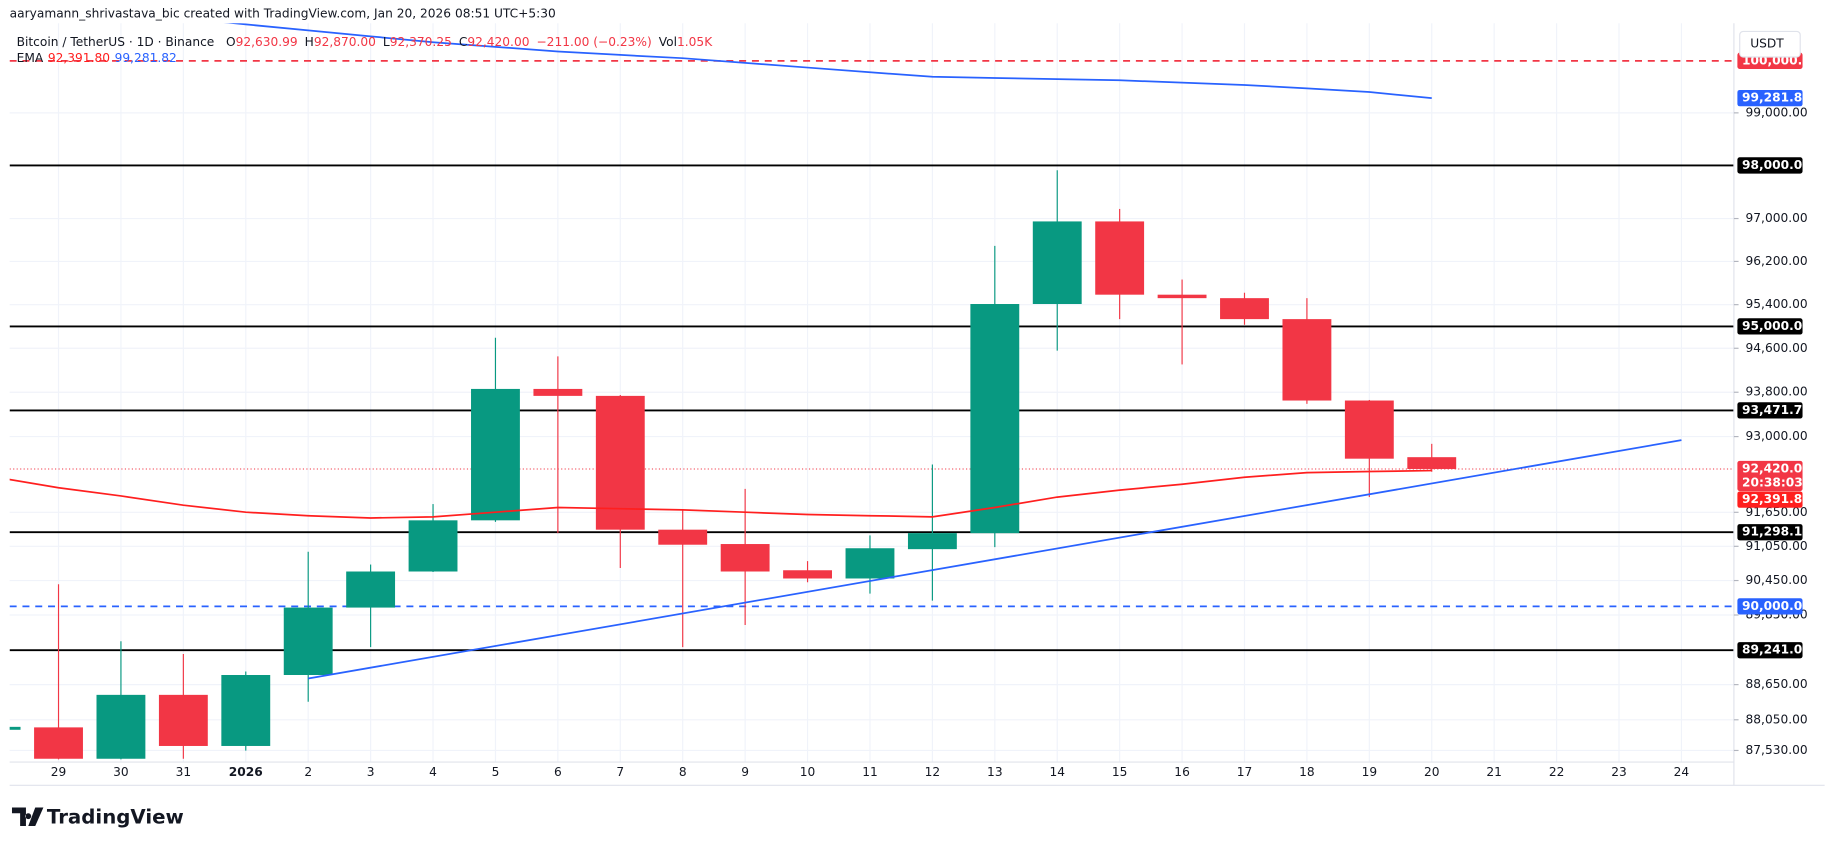 This screenshot has height=847, width=1825. Describe the element at coordinates (1777, 218) in the screenshot. I see `y-tick-label: 97,000.00` at that location.